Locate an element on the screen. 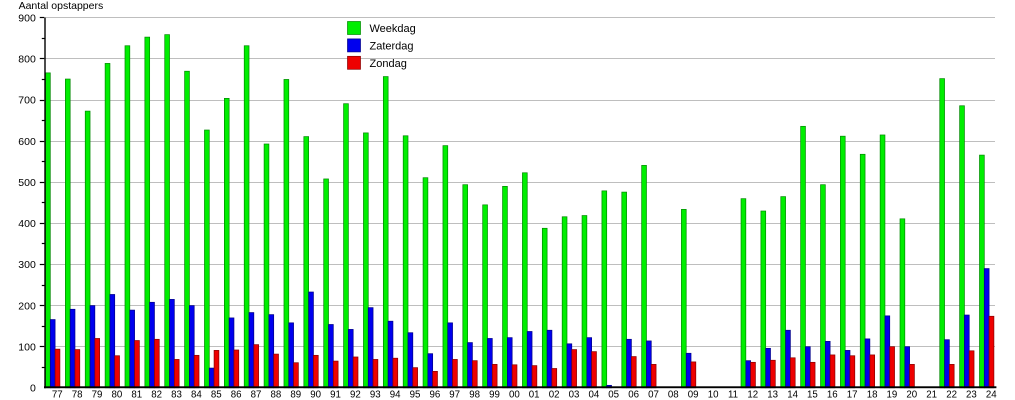 This screenshot has height=400, width=1015. svg-text: 15 is located at coordinates (812, 395).